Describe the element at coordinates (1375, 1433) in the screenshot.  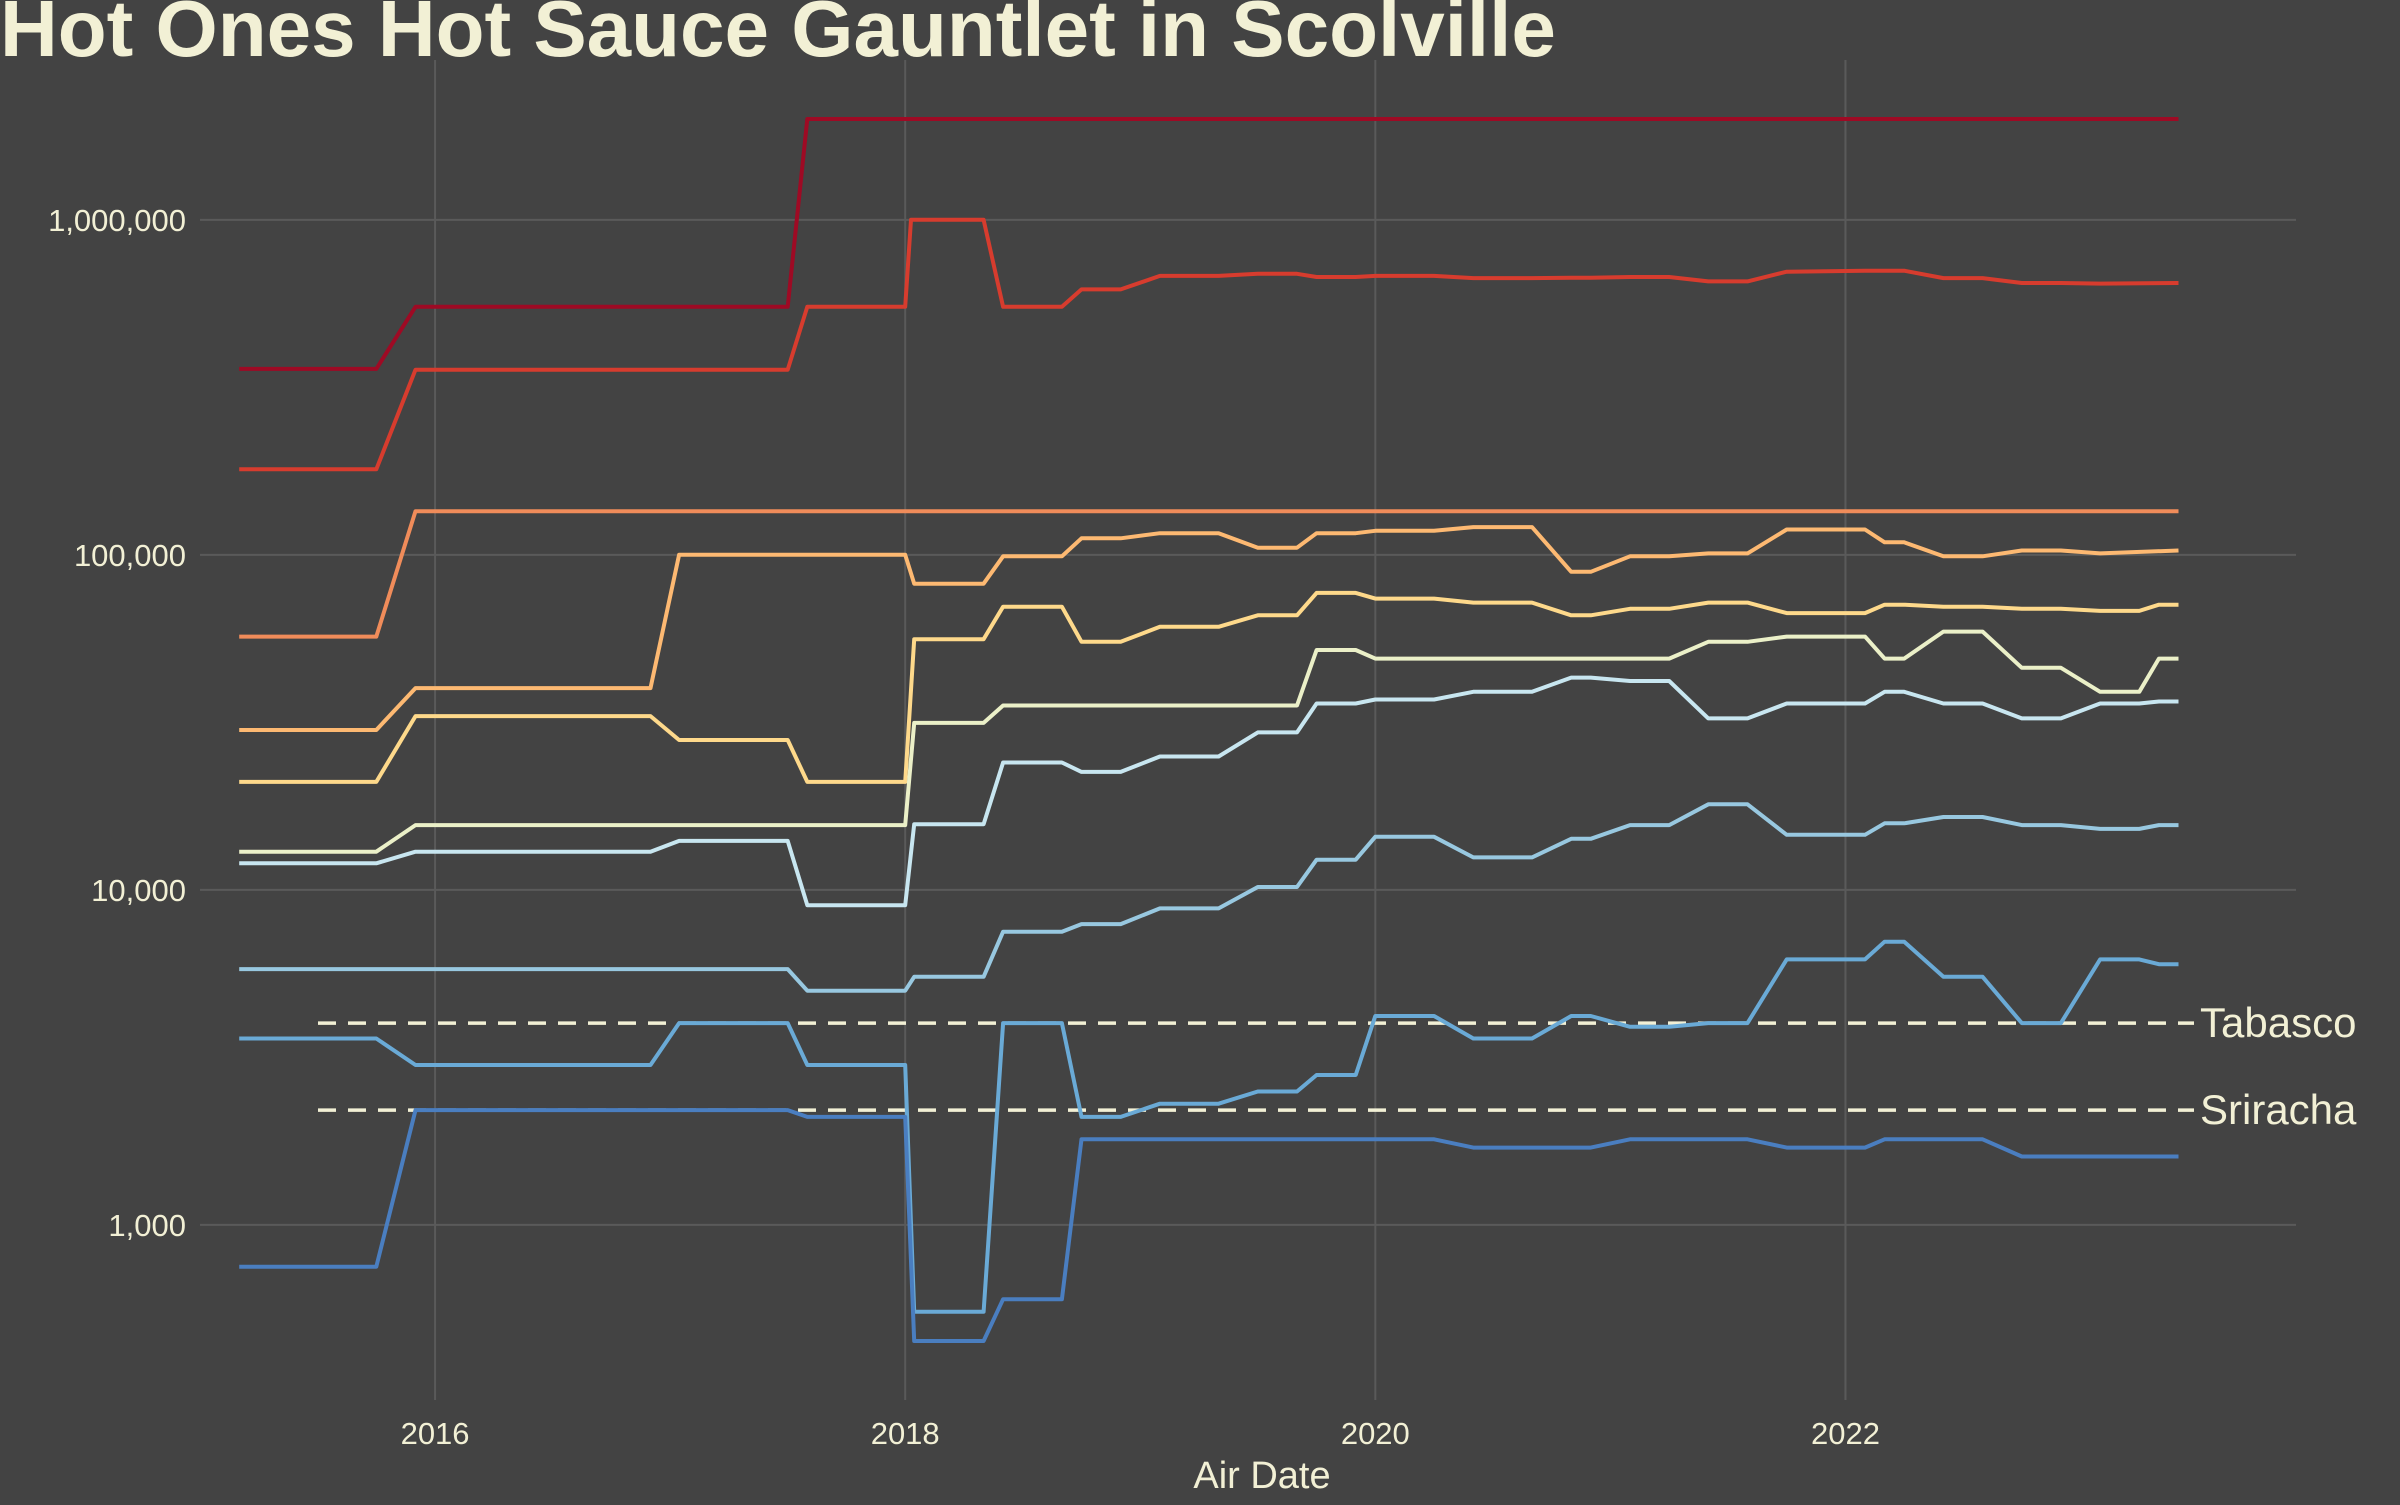
I see `x-tick-label: 2020` at that location.